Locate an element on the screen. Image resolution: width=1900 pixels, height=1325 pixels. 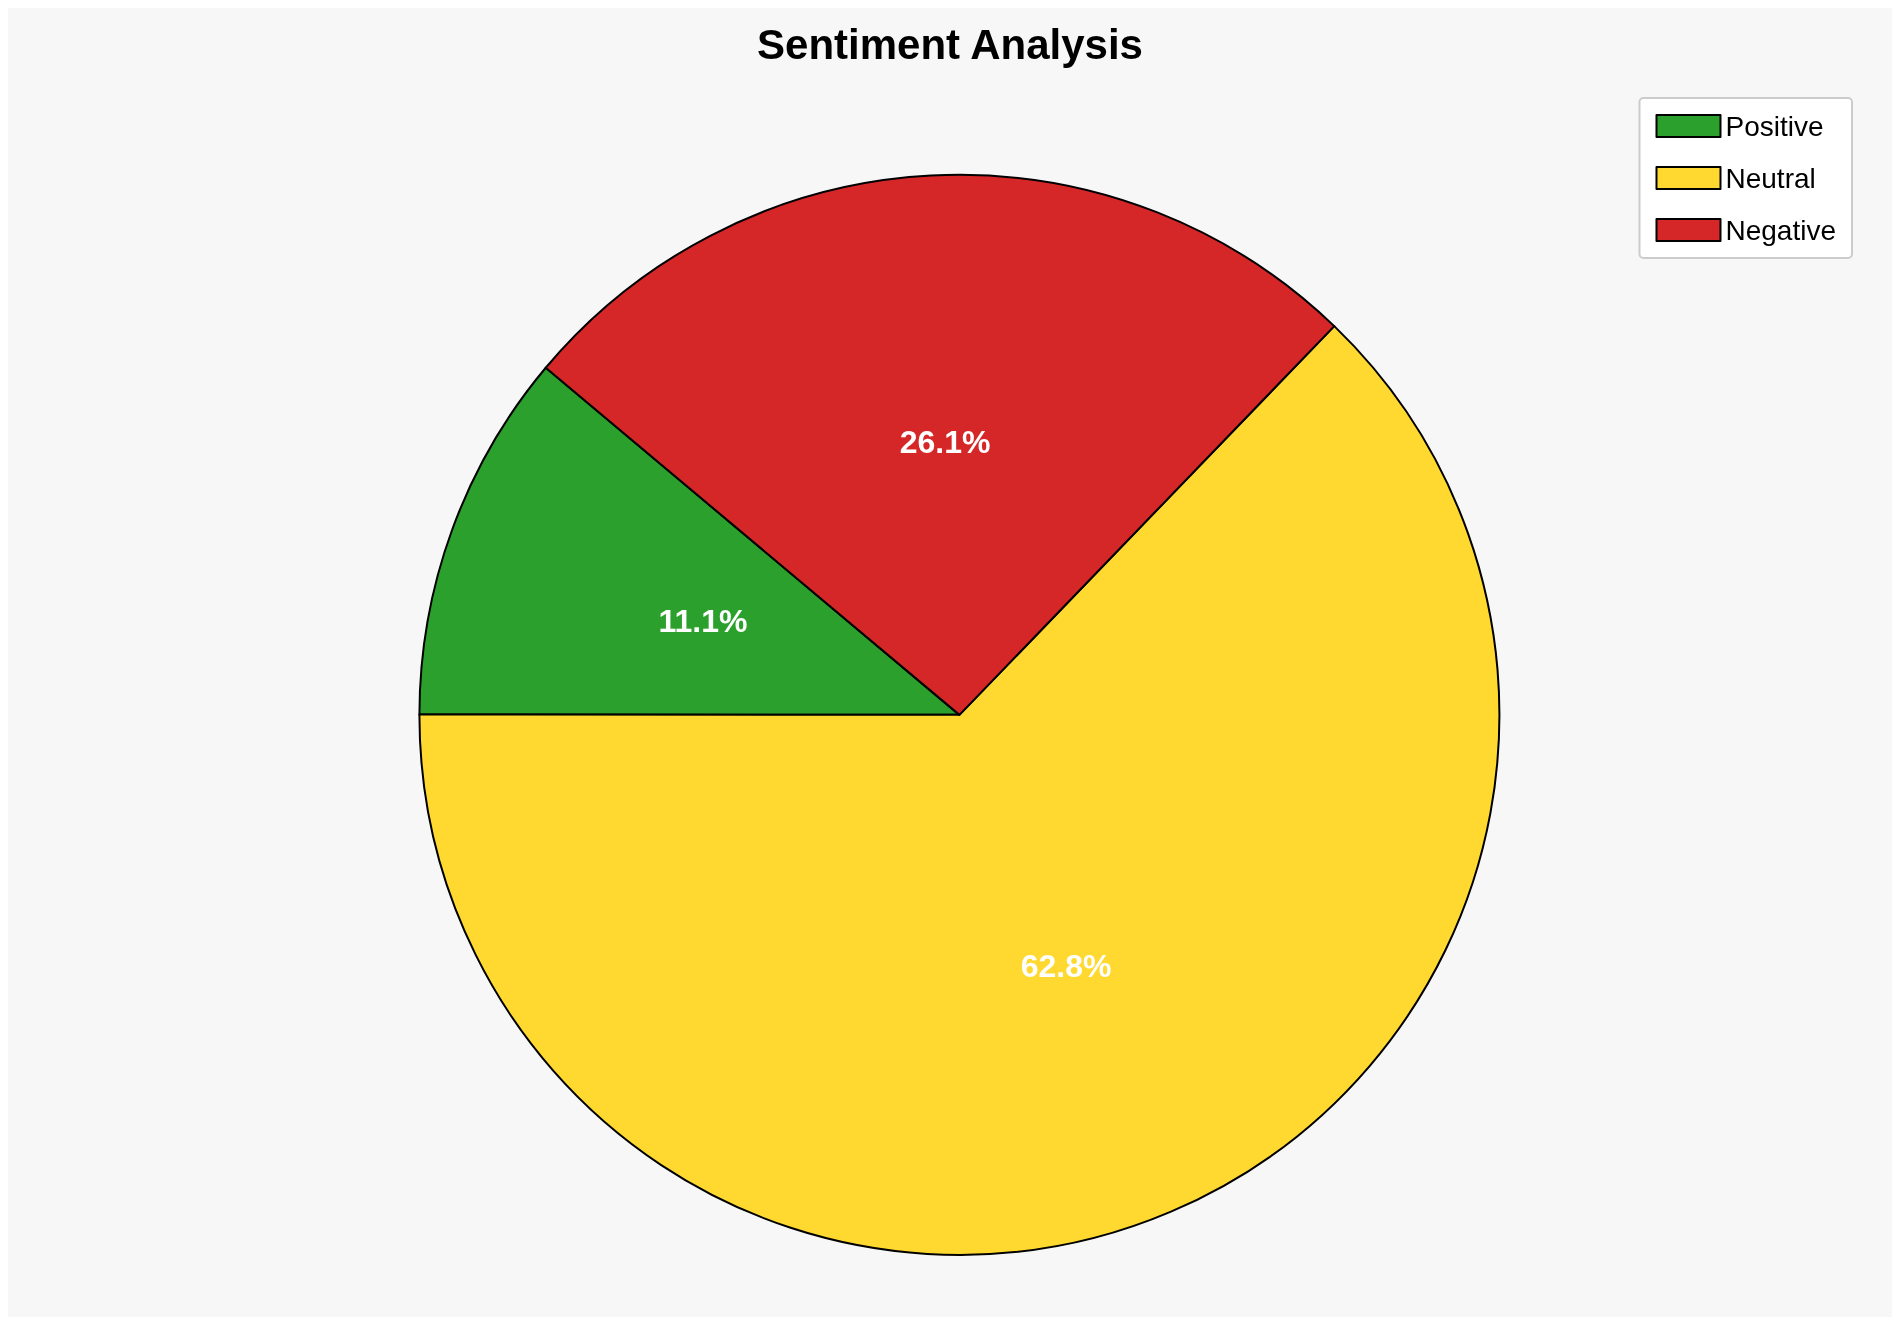
legend-label: Negative is located at coordinates (1781, 230).